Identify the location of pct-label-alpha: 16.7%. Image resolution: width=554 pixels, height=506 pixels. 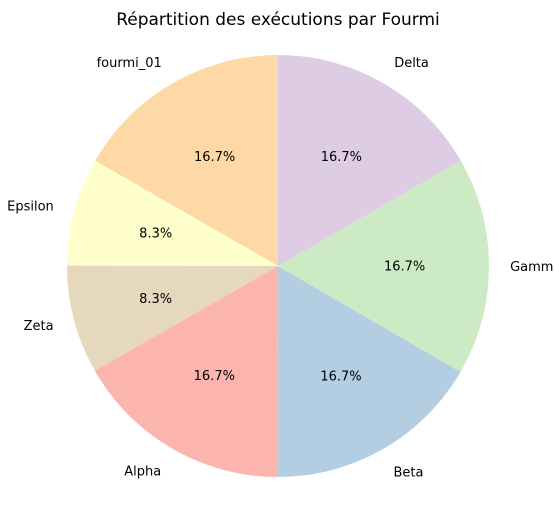
(214, 376).